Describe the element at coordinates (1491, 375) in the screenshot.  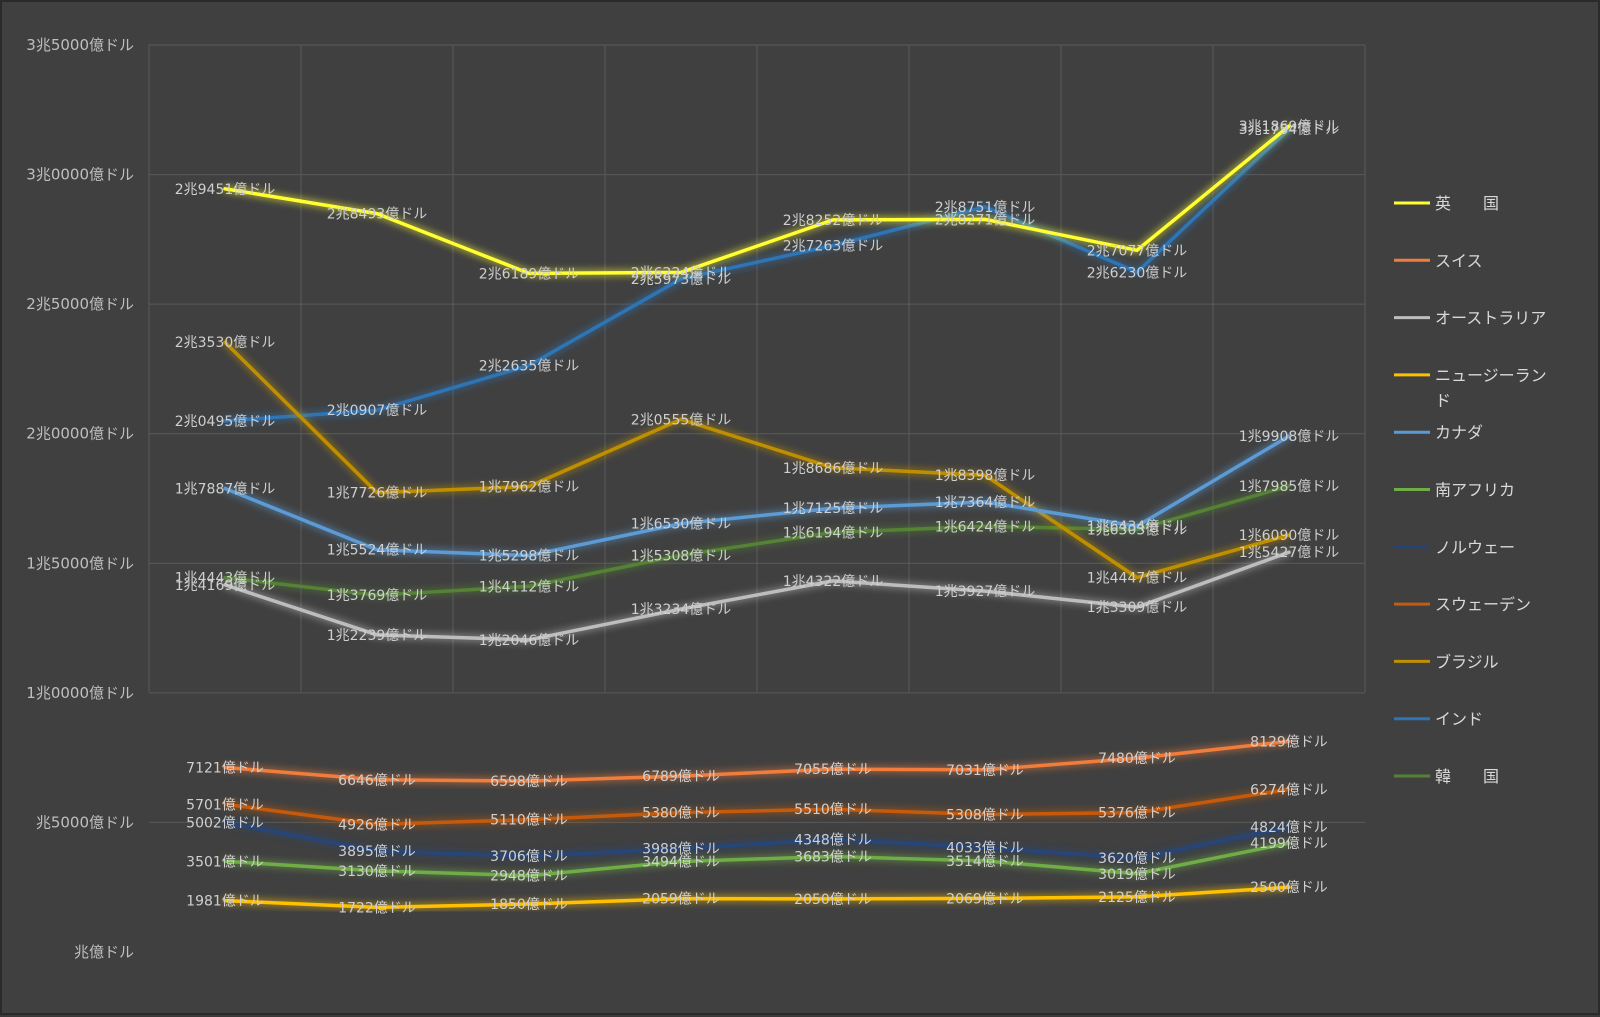
I see `legend-label: ニュージーラン` at that location.